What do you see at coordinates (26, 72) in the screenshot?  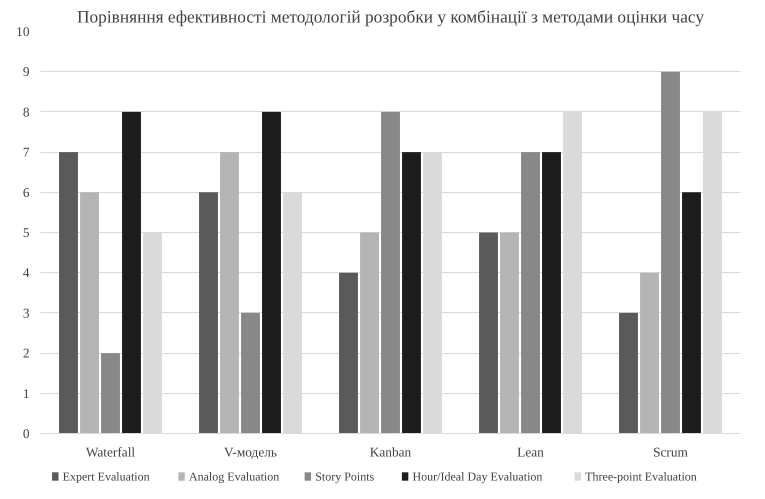 I see `y-tick-label: 9` at bounding box center [26, 72].